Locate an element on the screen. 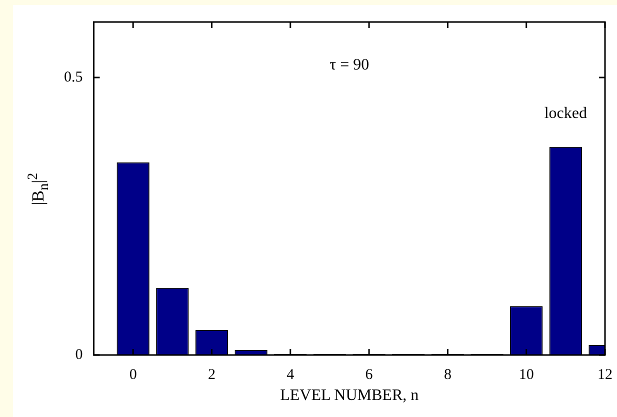  x-tick-label: 10 is located at coordinates (526, 374).